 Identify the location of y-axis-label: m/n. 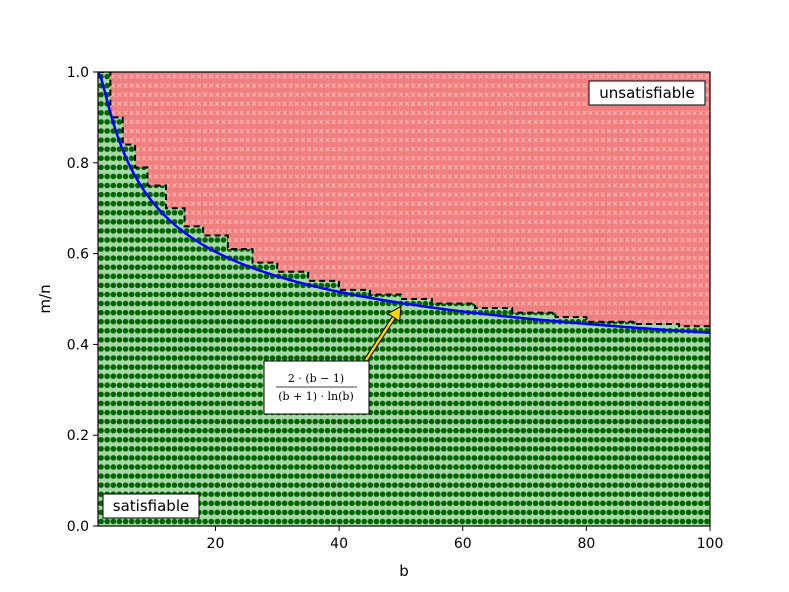
(45, 298).